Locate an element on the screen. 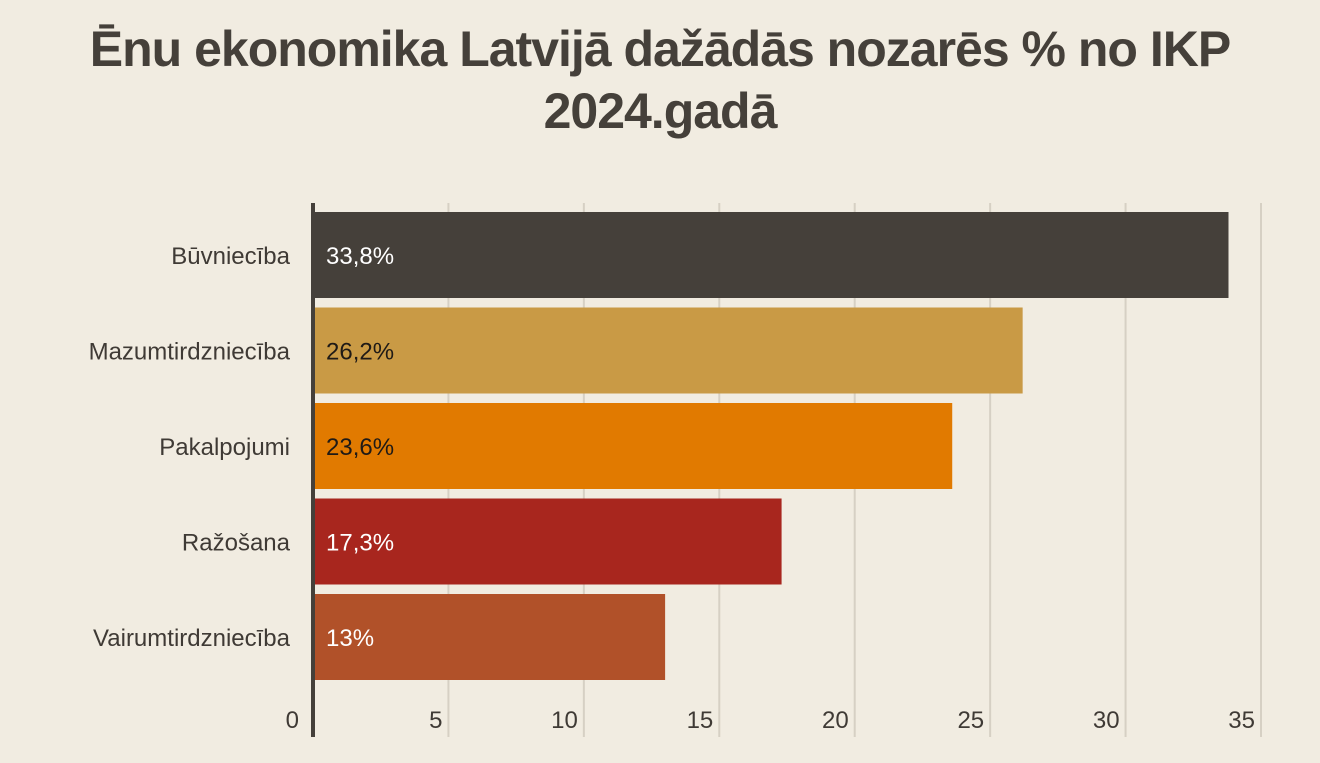  data-label: 26,2% is located at coordinates (360, 352).